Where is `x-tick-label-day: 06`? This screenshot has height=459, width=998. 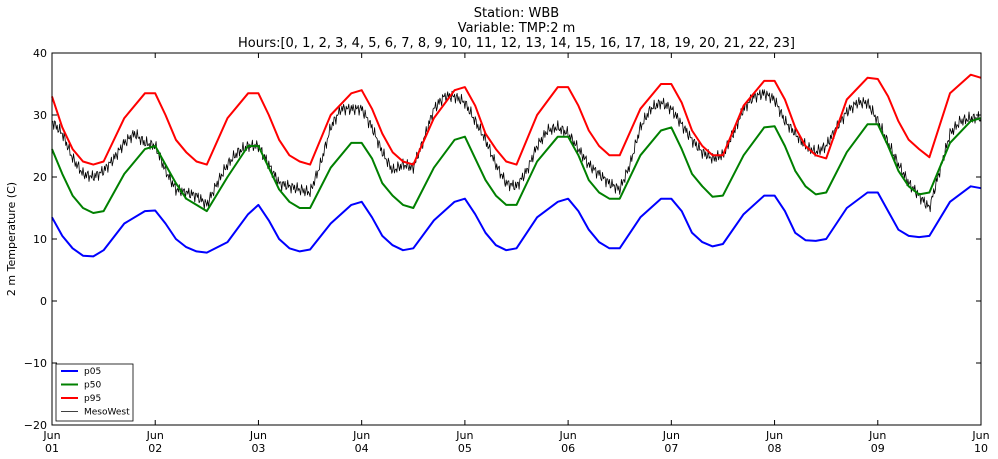 x-tick-label-day: 06 is located at coordinates (568, 448).